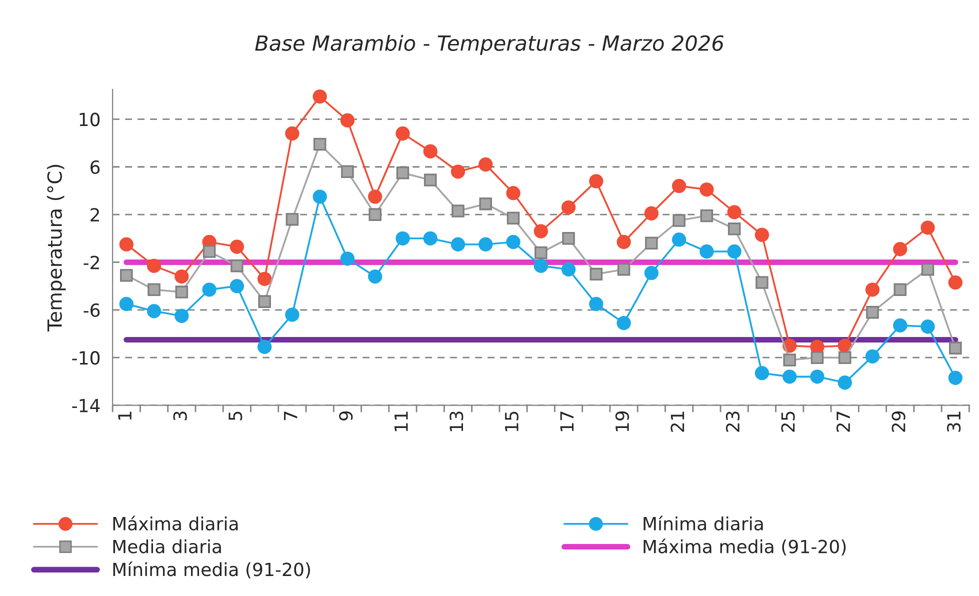 This screenshot has width=979, height=596. Describe the element at coordinates (567, 422) in the screenshot. I see `x-tick-label: 17` at that location.